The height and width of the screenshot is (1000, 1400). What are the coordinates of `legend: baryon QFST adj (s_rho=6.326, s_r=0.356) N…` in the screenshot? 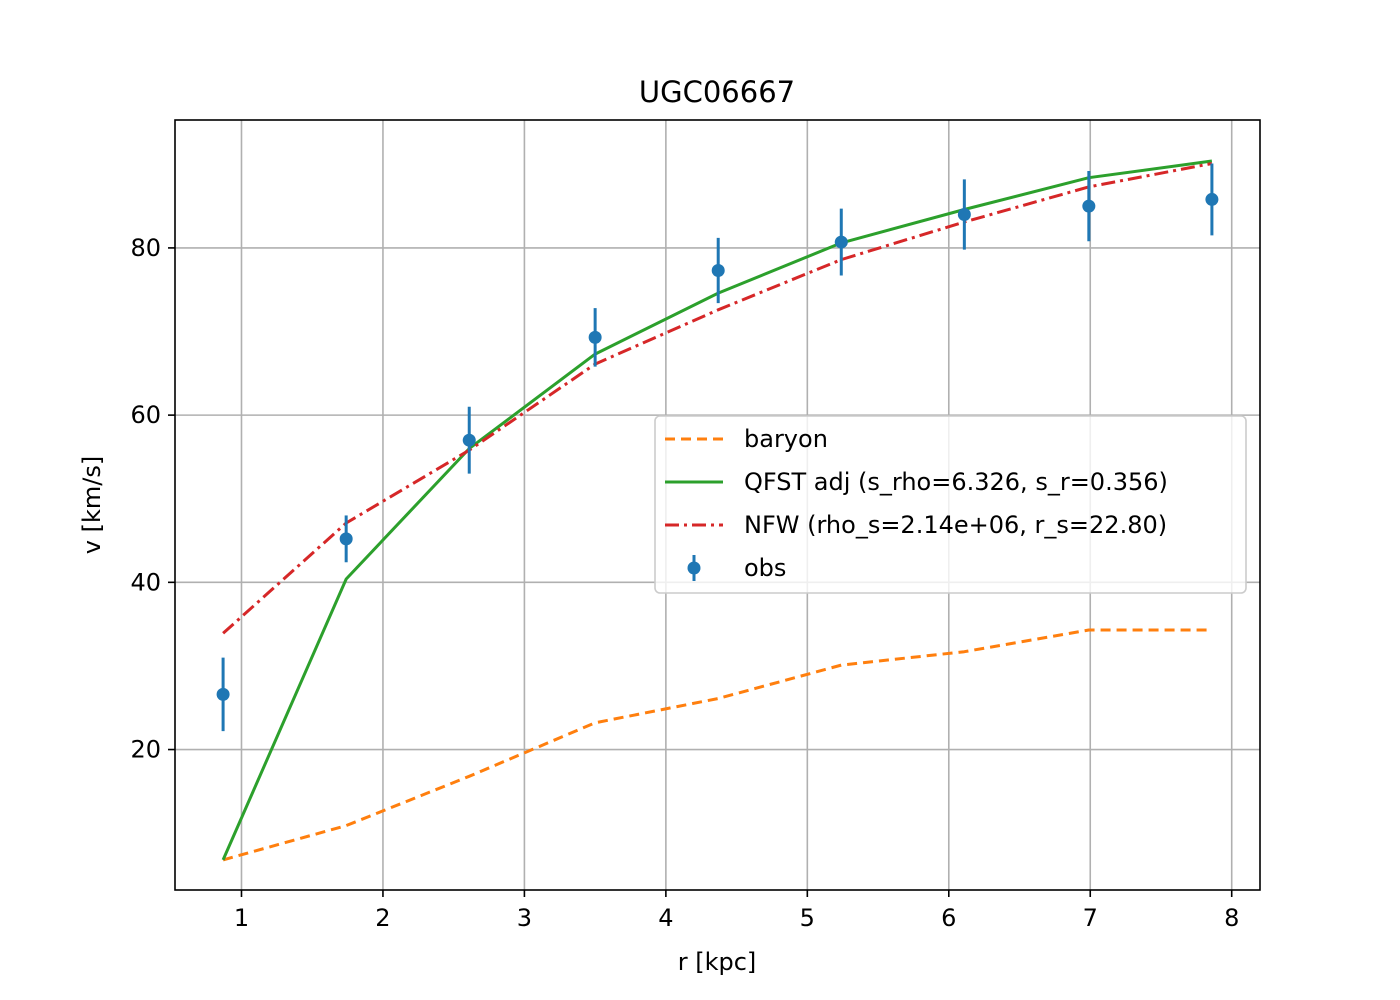 It's located at (950, 504).